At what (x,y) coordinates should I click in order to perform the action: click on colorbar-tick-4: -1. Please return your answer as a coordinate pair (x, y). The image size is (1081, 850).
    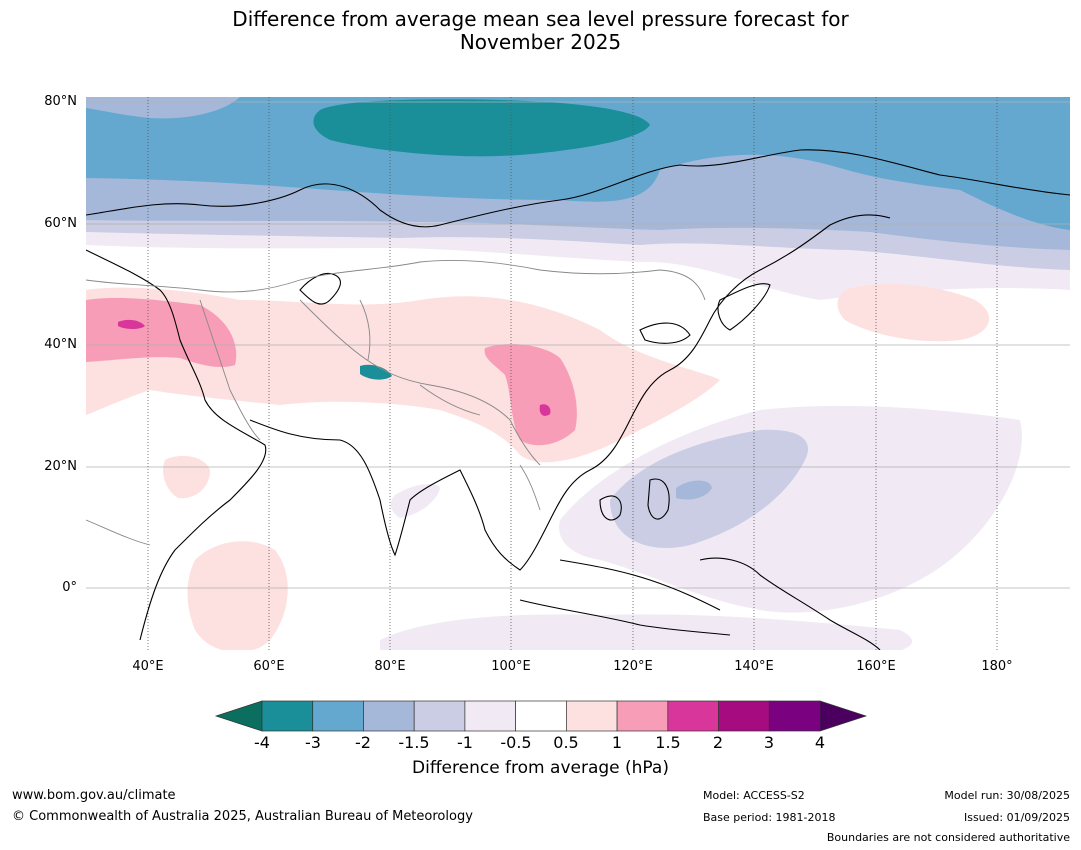
    Looking at the image, I should click on (465, 742).